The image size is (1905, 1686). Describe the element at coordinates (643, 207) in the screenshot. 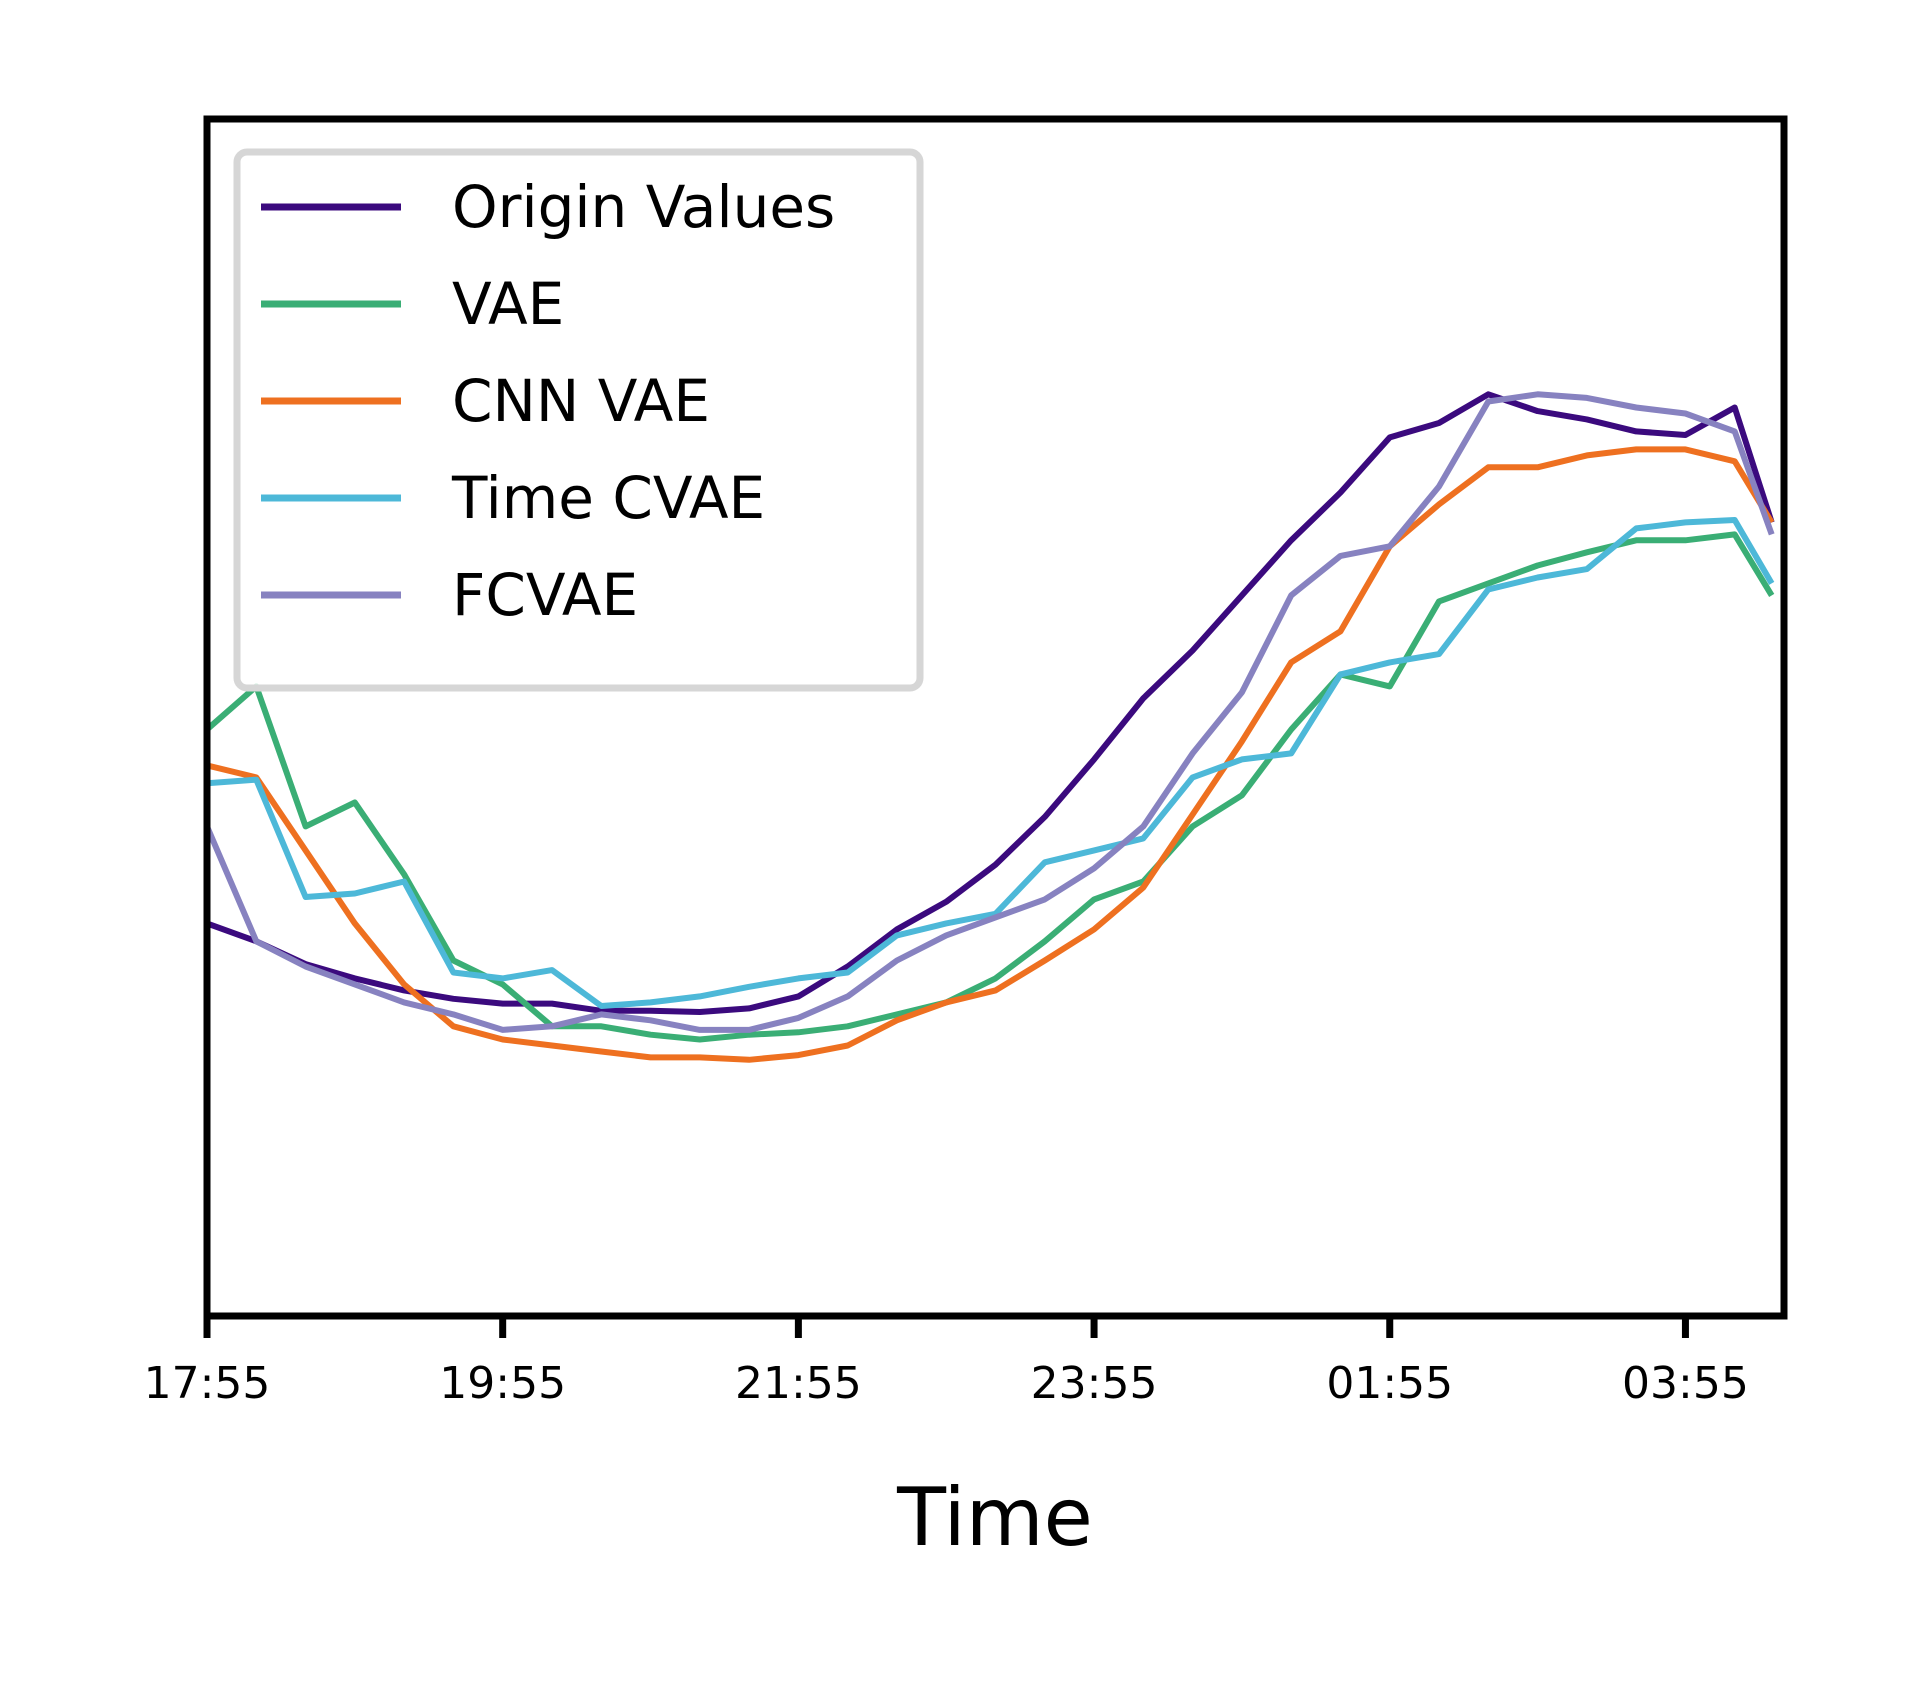

I see `legend-label: Origin Values` at that location.